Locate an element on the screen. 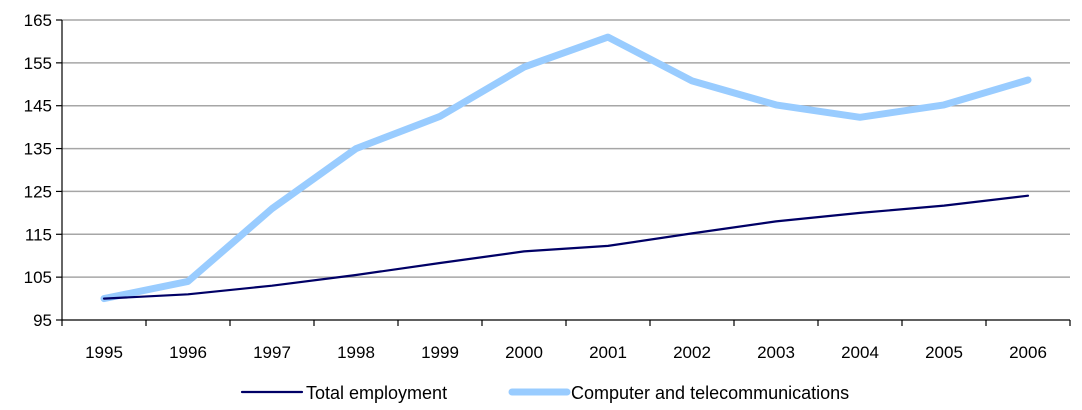 Image resolution: width=1082 pixels, height=410 pixels. y-tick-label: 155 is located at coordinates (38, 63).